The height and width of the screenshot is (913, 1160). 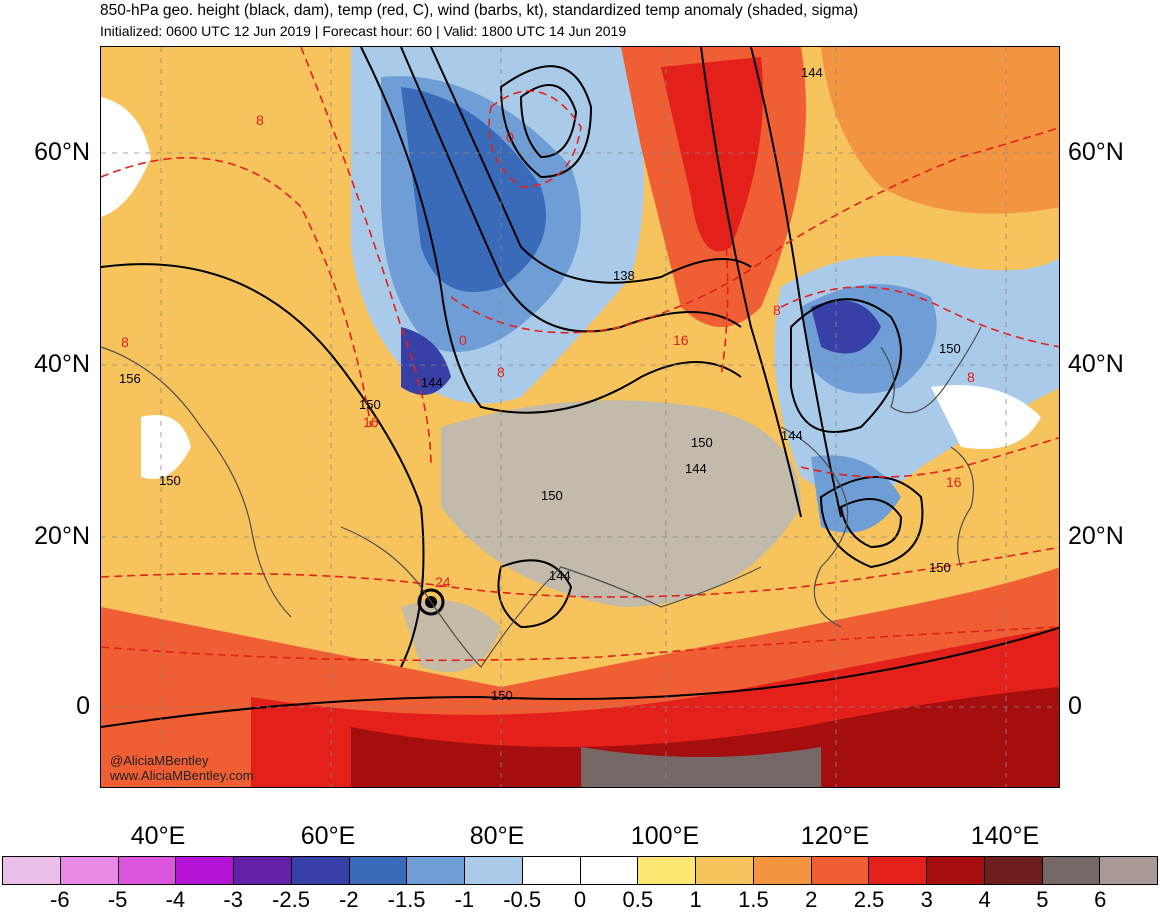 What do you see at coordinates (182, 775) in the screenshot?
I see `credit-site: www.AliciaMBentley.com` at bounding box center [182, 775].